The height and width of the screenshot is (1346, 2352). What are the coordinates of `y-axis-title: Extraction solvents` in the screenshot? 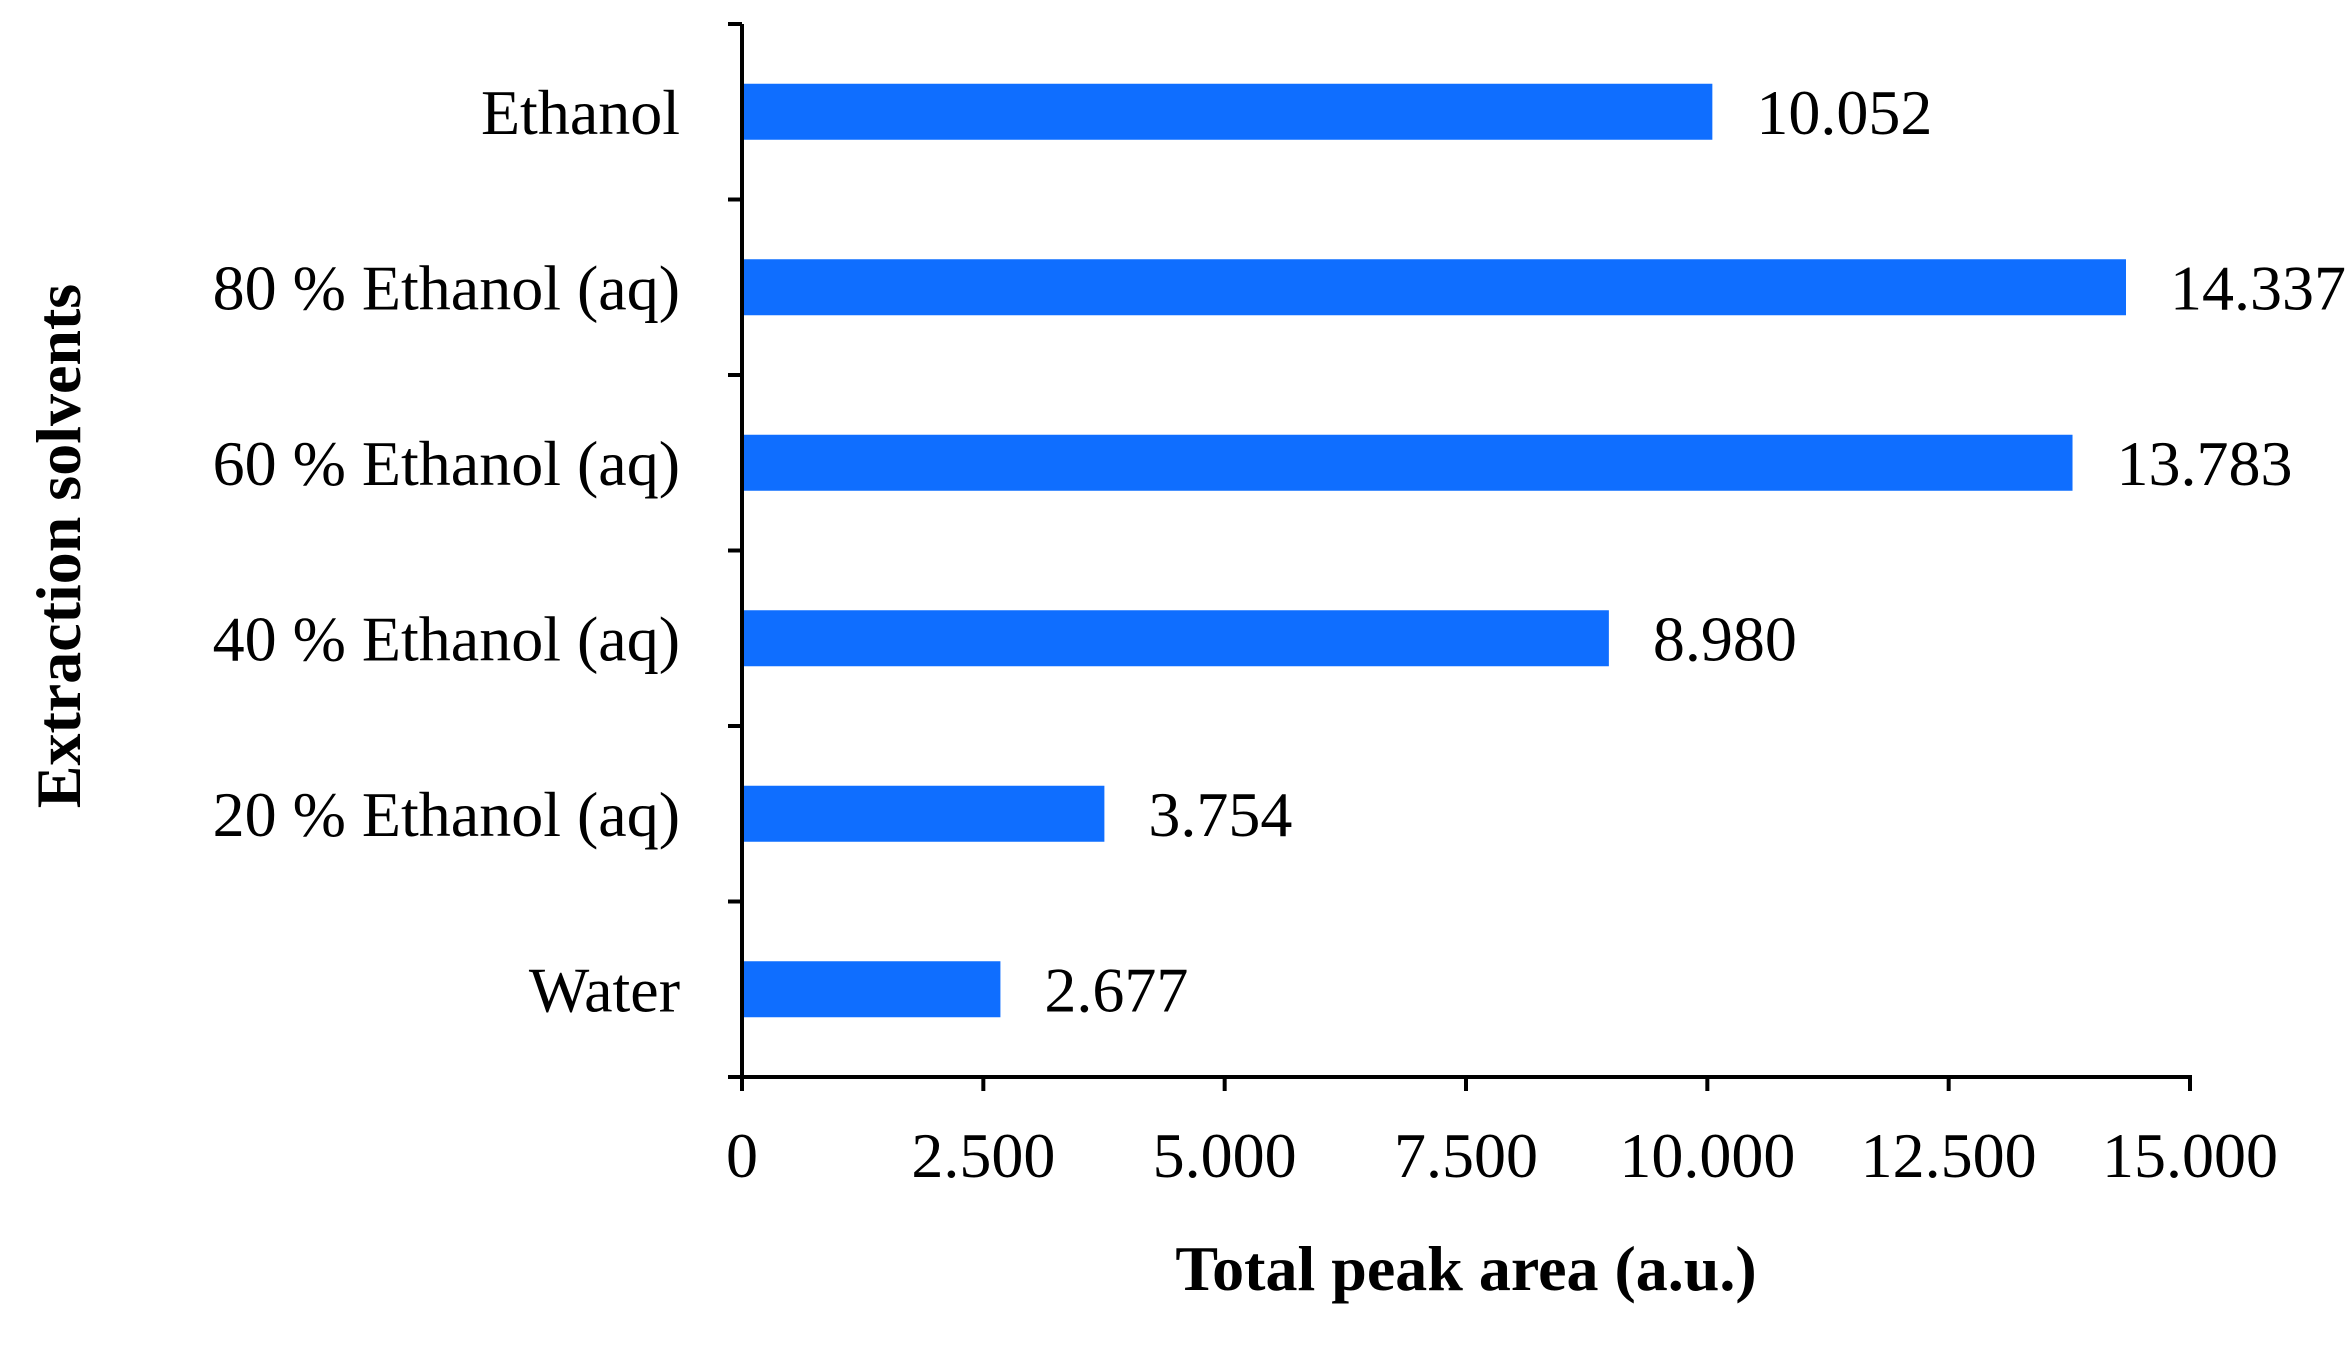 It's located at (58, 546).